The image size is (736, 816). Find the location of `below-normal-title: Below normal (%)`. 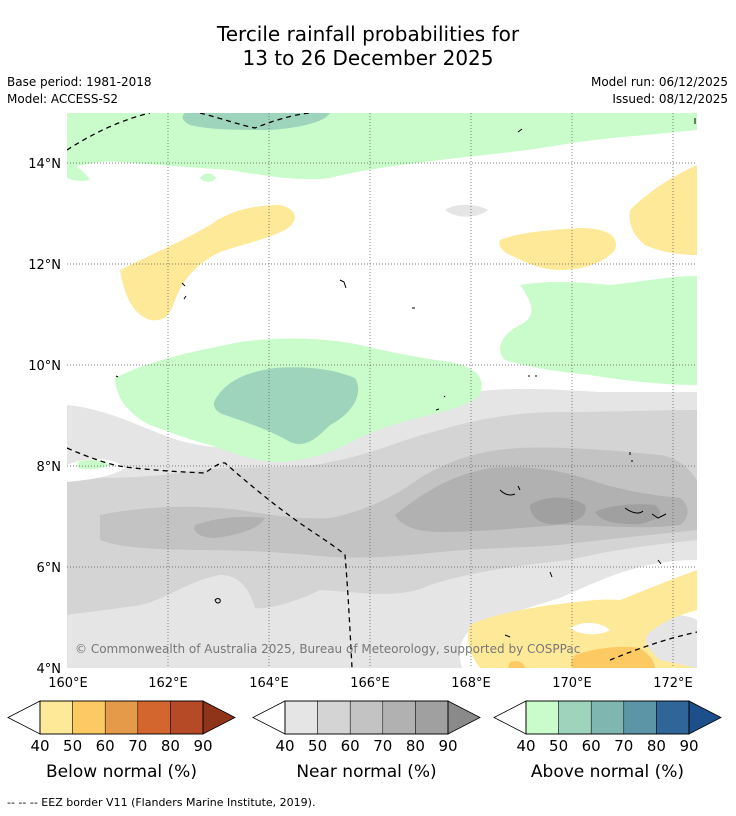

below-normal-title: Below normal (%) is located at coordinates (121, 772).